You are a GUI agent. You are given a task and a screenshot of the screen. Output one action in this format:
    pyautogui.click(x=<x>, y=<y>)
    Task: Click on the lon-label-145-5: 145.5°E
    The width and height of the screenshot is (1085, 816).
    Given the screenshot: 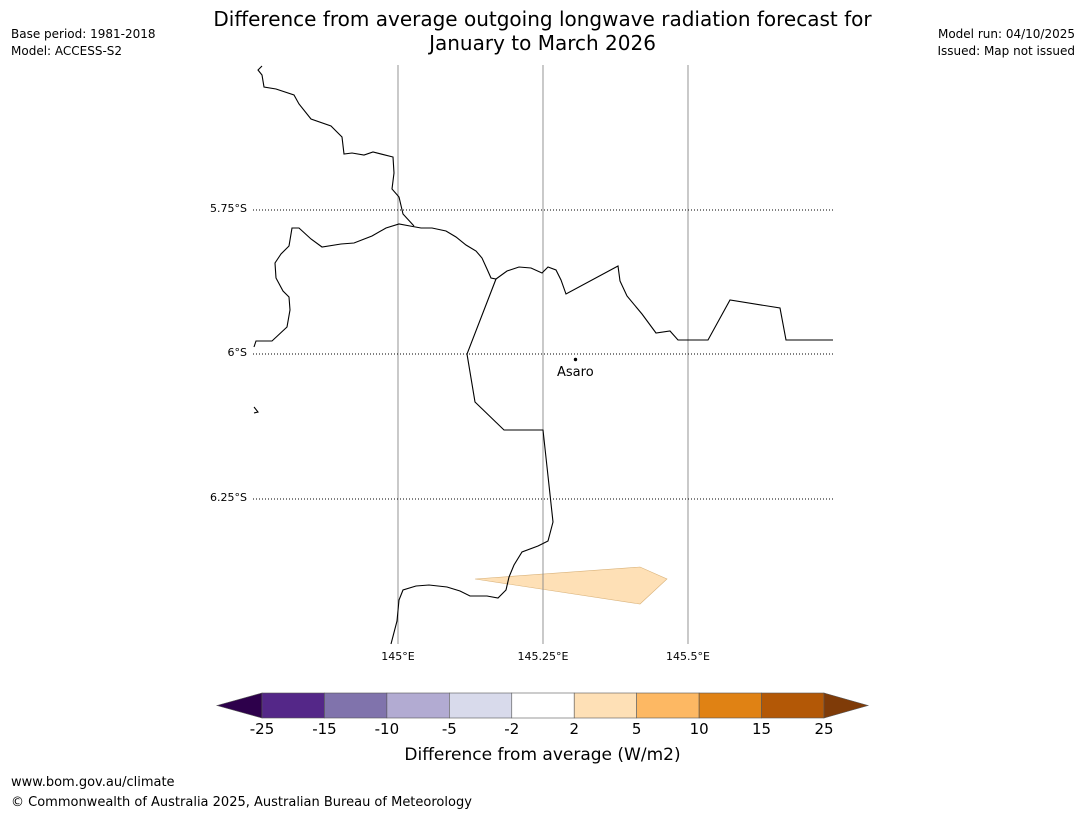 What is the action you would take?
    pyautogui.click(x=688, y=656)
    